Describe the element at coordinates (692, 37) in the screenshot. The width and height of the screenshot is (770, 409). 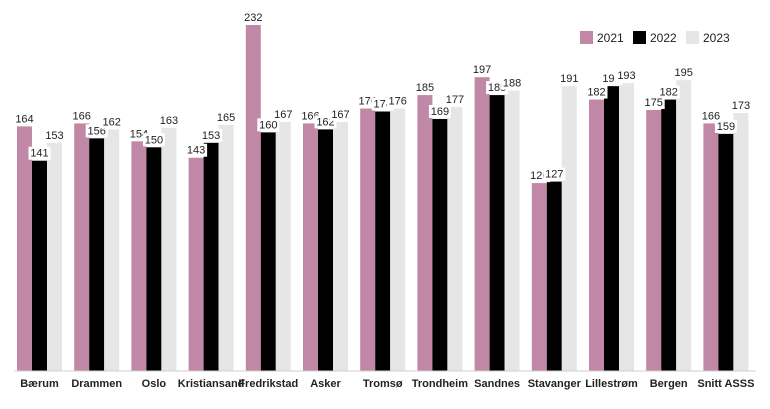
I see `legend-swatch-2023` at that location.